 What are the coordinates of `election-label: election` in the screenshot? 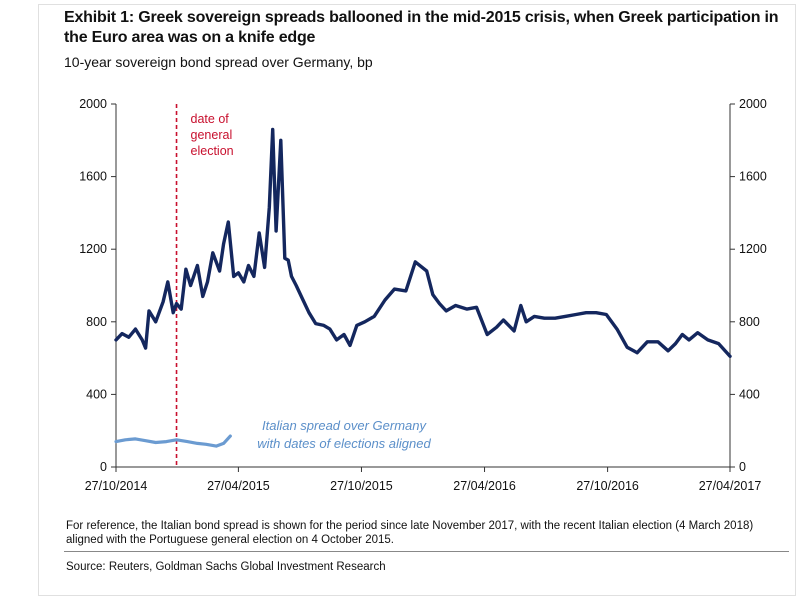 It's located at (212, 151).